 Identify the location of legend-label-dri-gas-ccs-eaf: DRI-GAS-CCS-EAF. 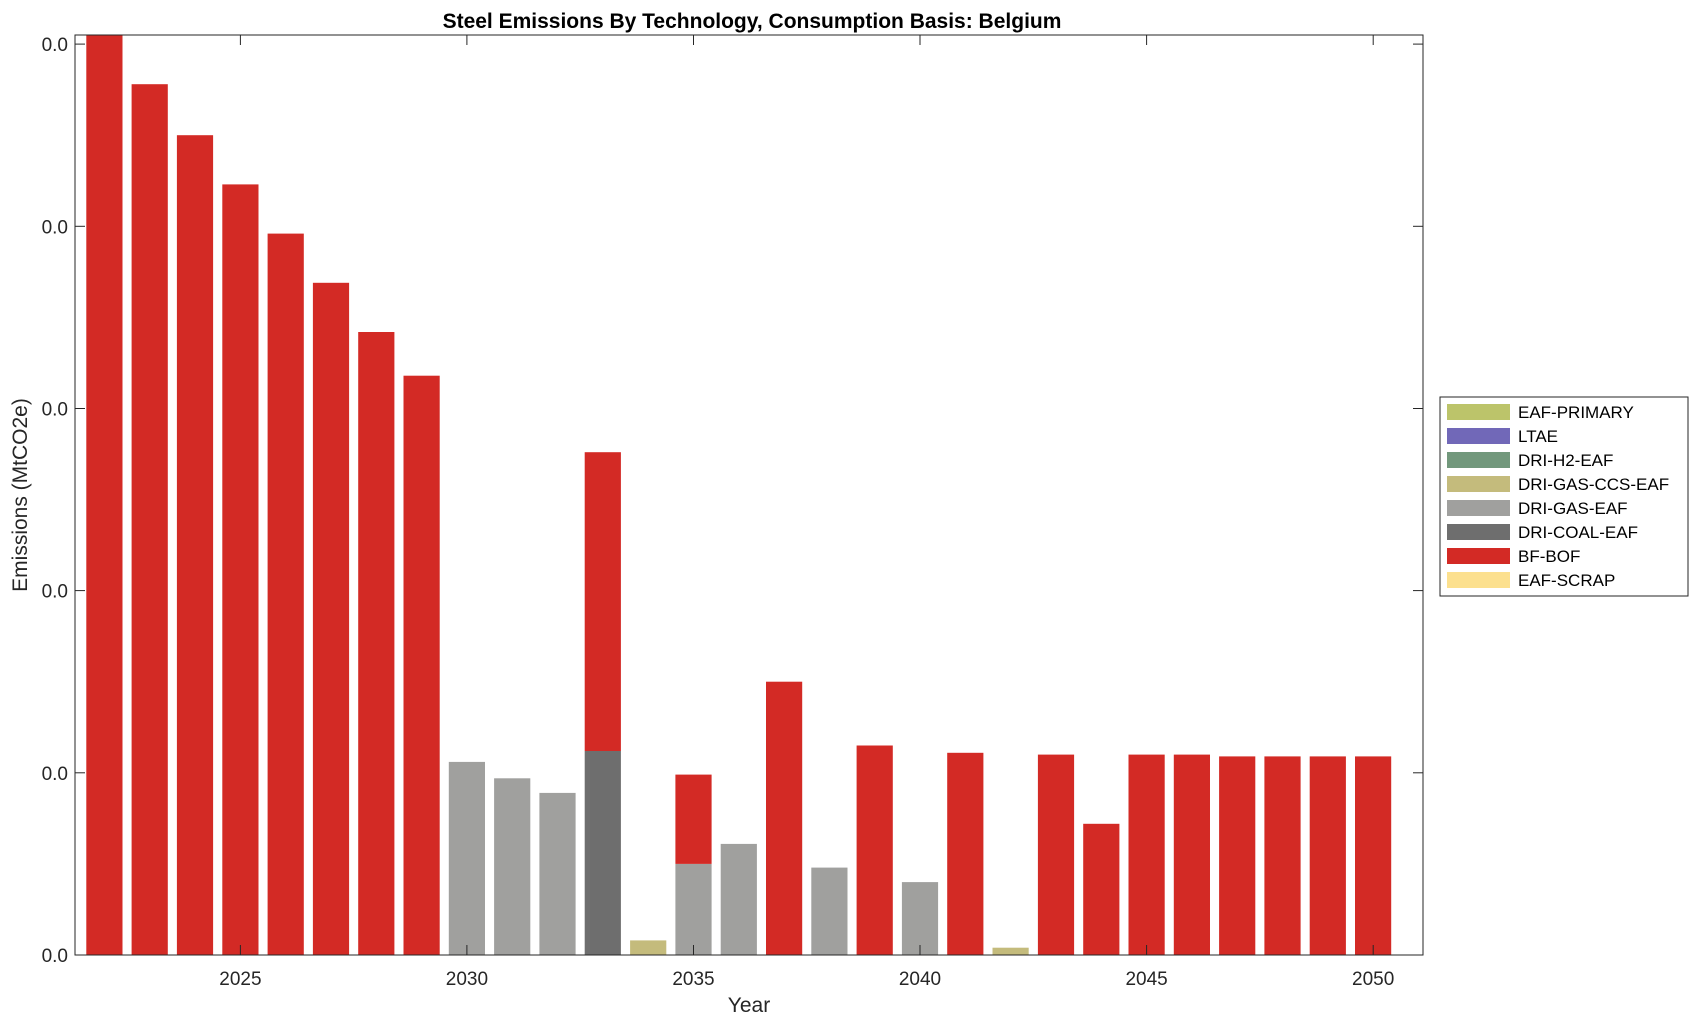
(1593, 484).